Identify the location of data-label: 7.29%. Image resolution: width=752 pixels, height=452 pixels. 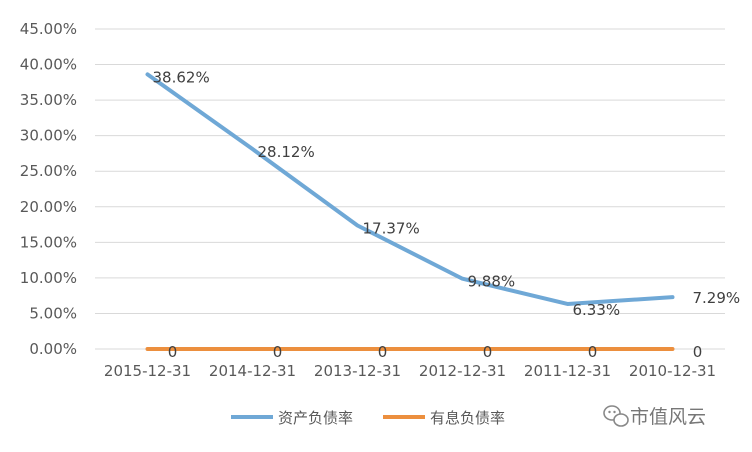
(717, 298).